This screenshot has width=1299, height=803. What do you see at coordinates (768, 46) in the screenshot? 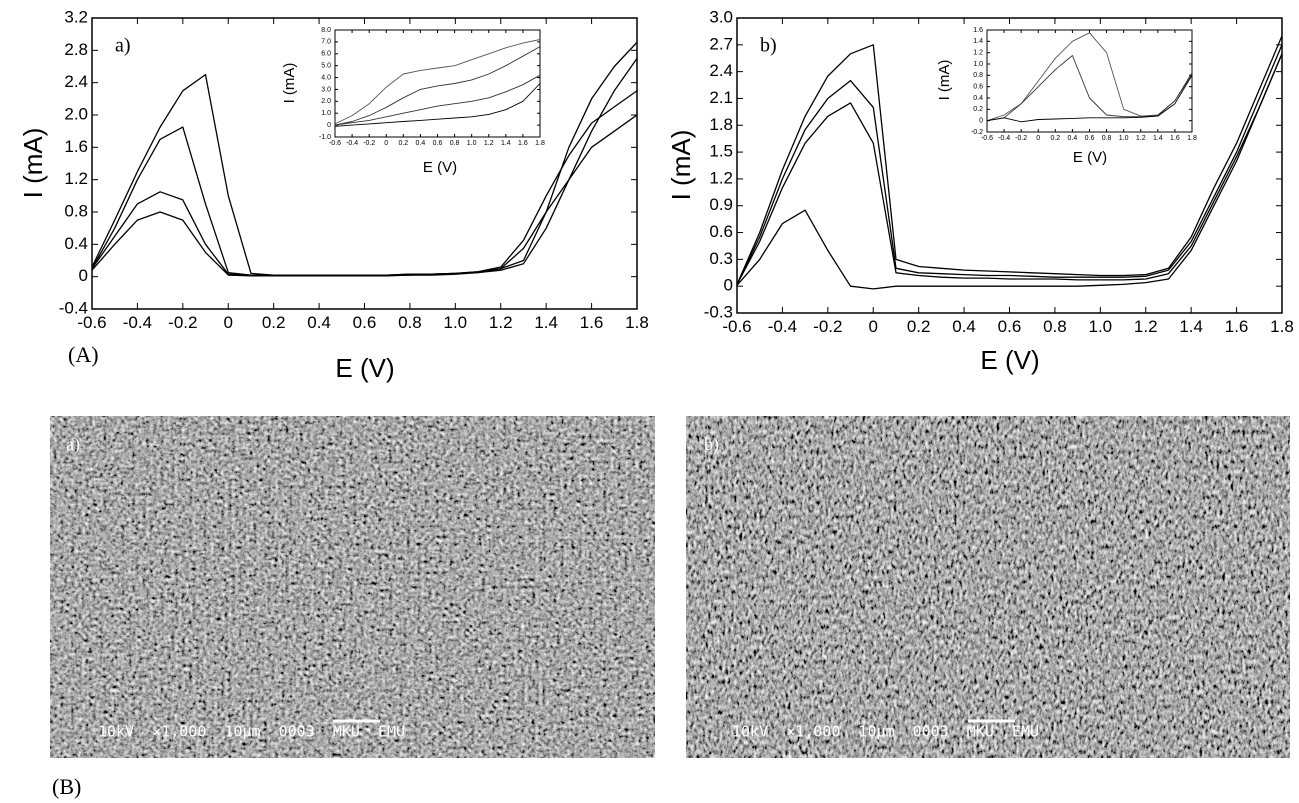
I see `panel-label: b)` at bounding box center [768, 46].